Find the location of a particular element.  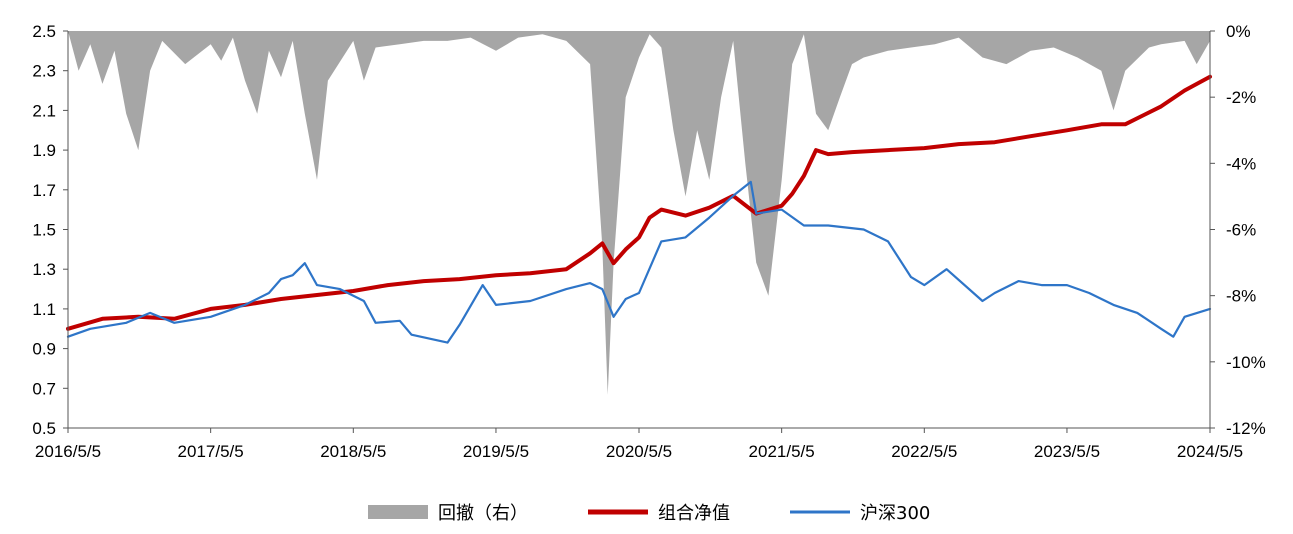

y-left-tick-label: 1.1 is located at coordinates (44, 309).